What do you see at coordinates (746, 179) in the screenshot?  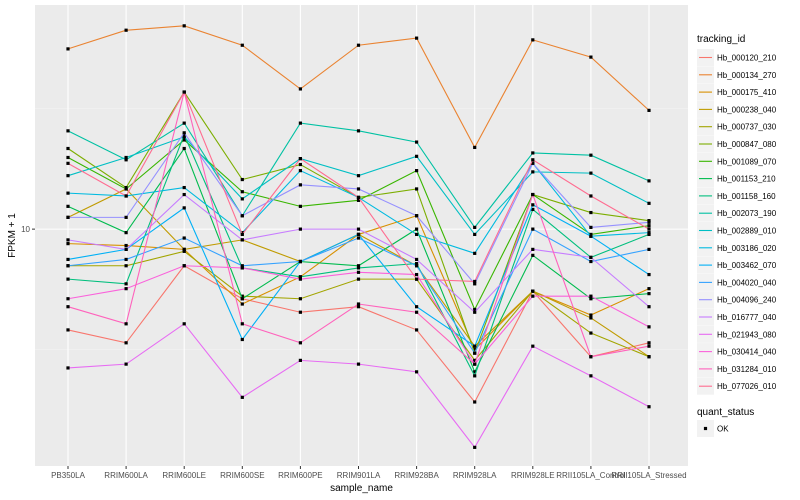 I see `legend-label: Hb_001153_210` at bounding box center [746, 179].